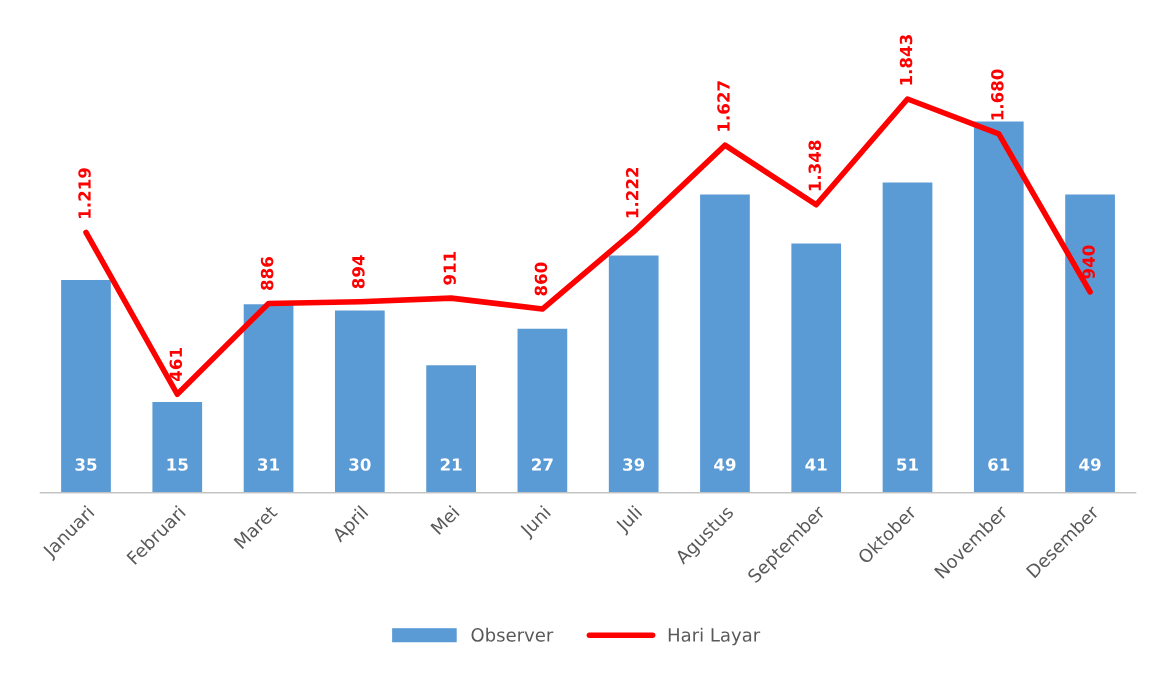  What do you see at coordinates (999, 464) in the screenshot?
I see `data-label: 61` at bounding box center [999, 464].